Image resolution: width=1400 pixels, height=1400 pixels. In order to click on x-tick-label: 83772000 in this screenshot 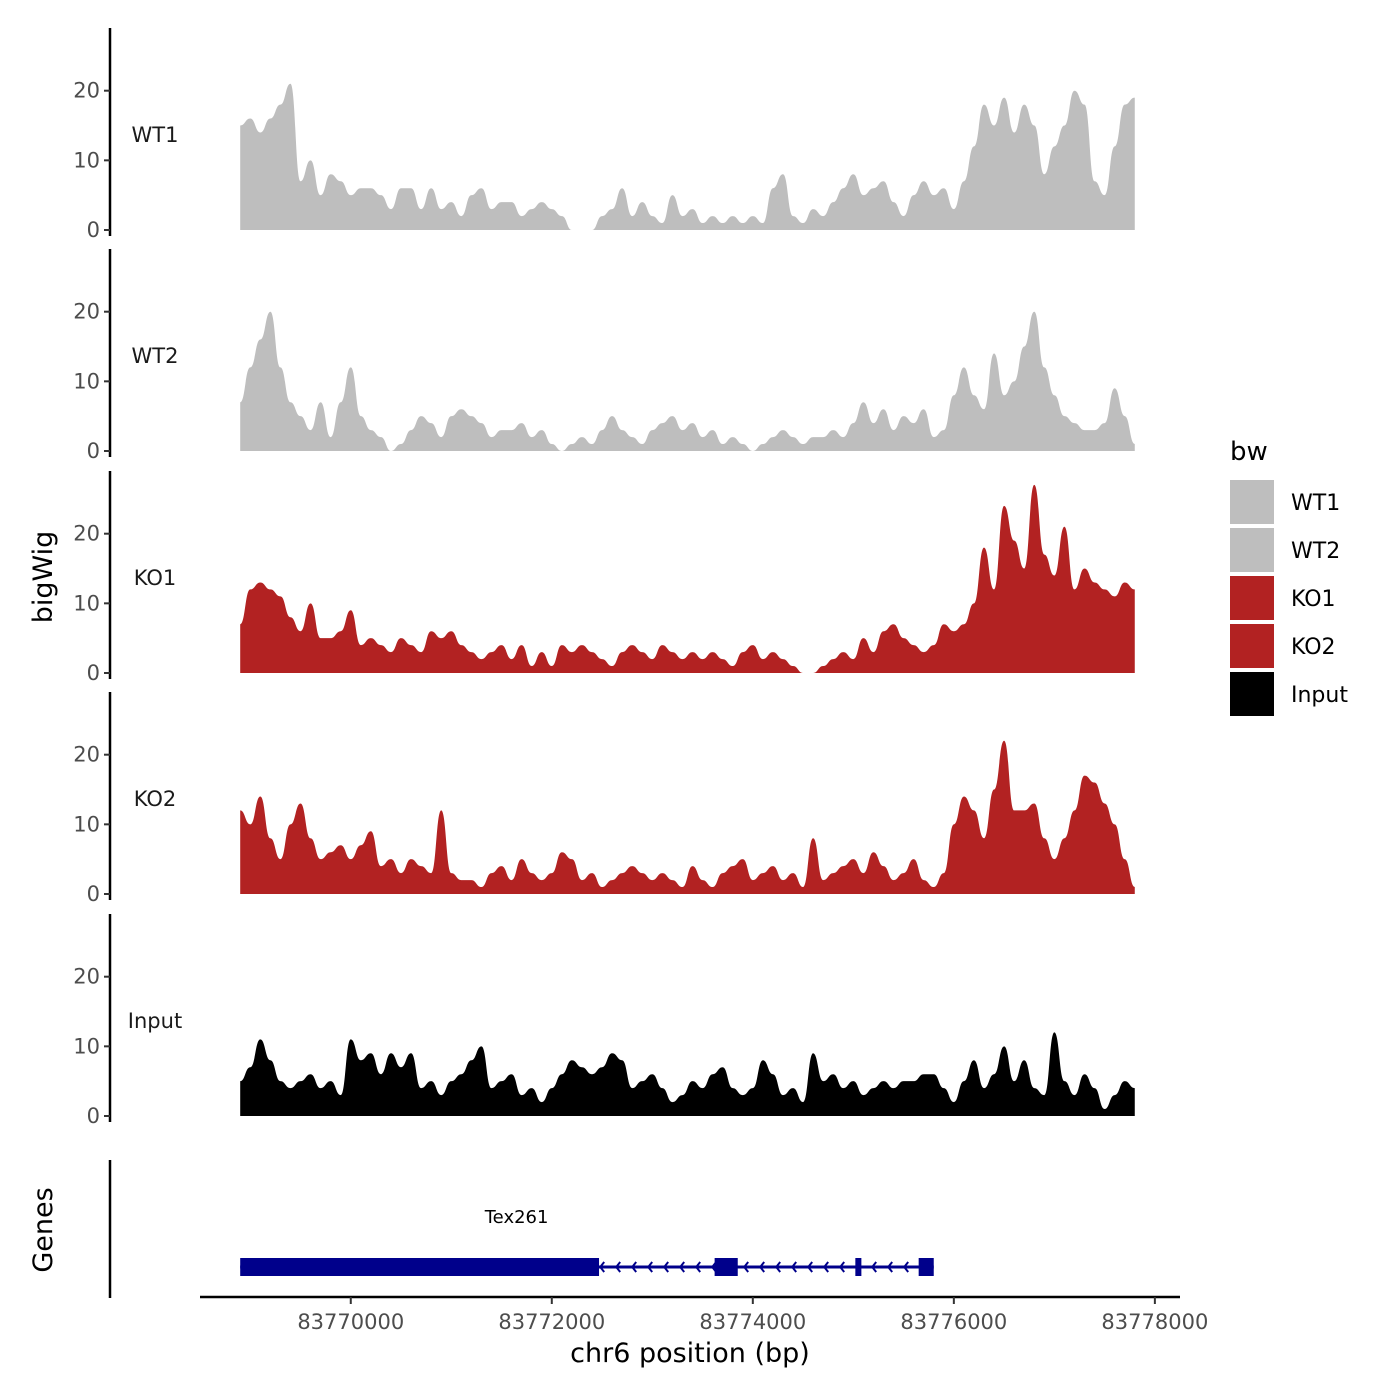, I will do `click(551, 1322)`.